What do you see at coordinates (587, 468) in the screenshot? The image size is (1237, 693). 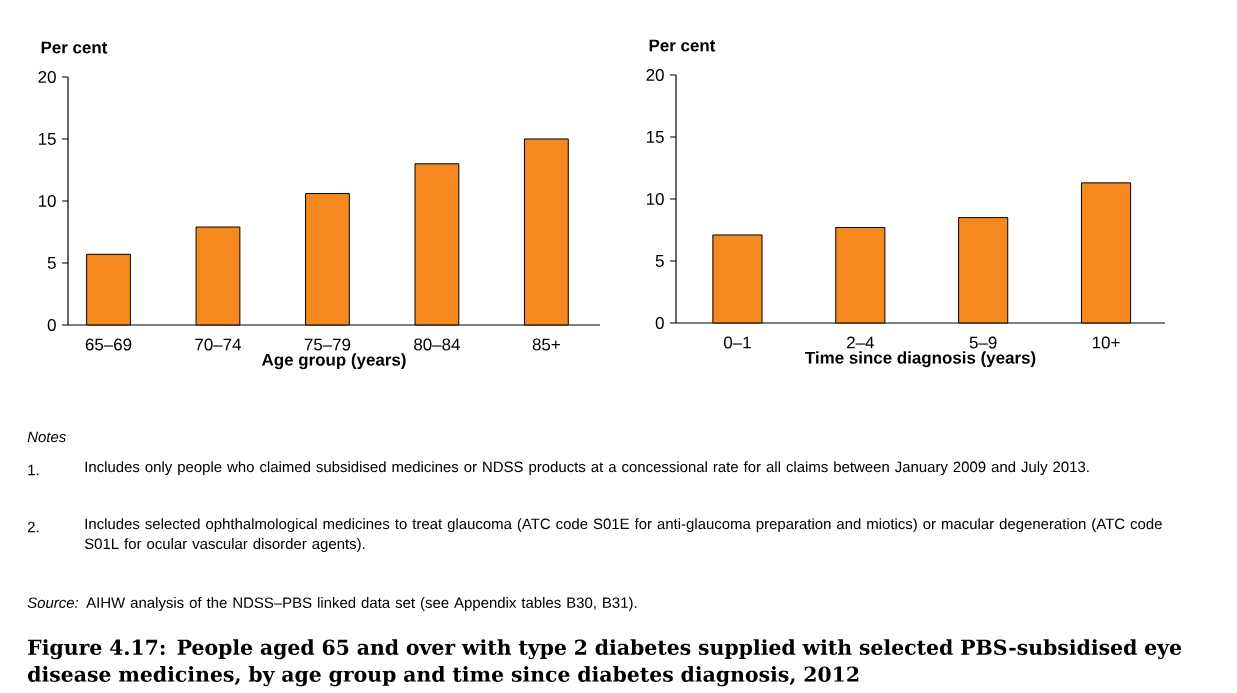 I see `text: Includes only people who claimed subsidised medicines or NDSS products at a concessional rate for all claims between January 2009 and July 2013.` at bounding box center [587, 468].